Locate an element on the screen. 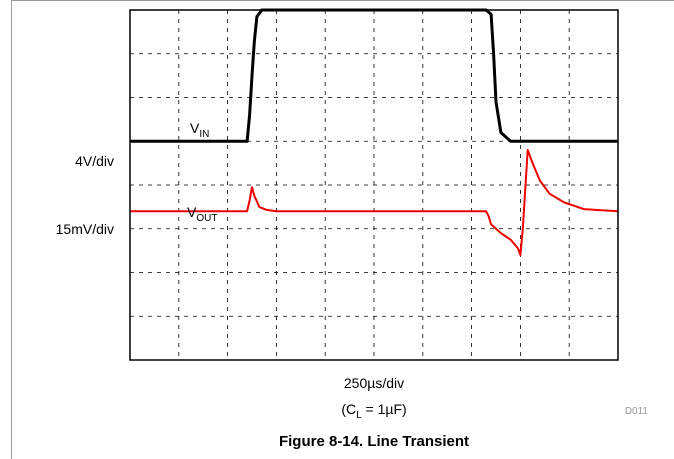 The height and width of the screenshot is (459, 674). load-capacitance-condition: (CL = 1µF) is located at coordinates (373, 411).